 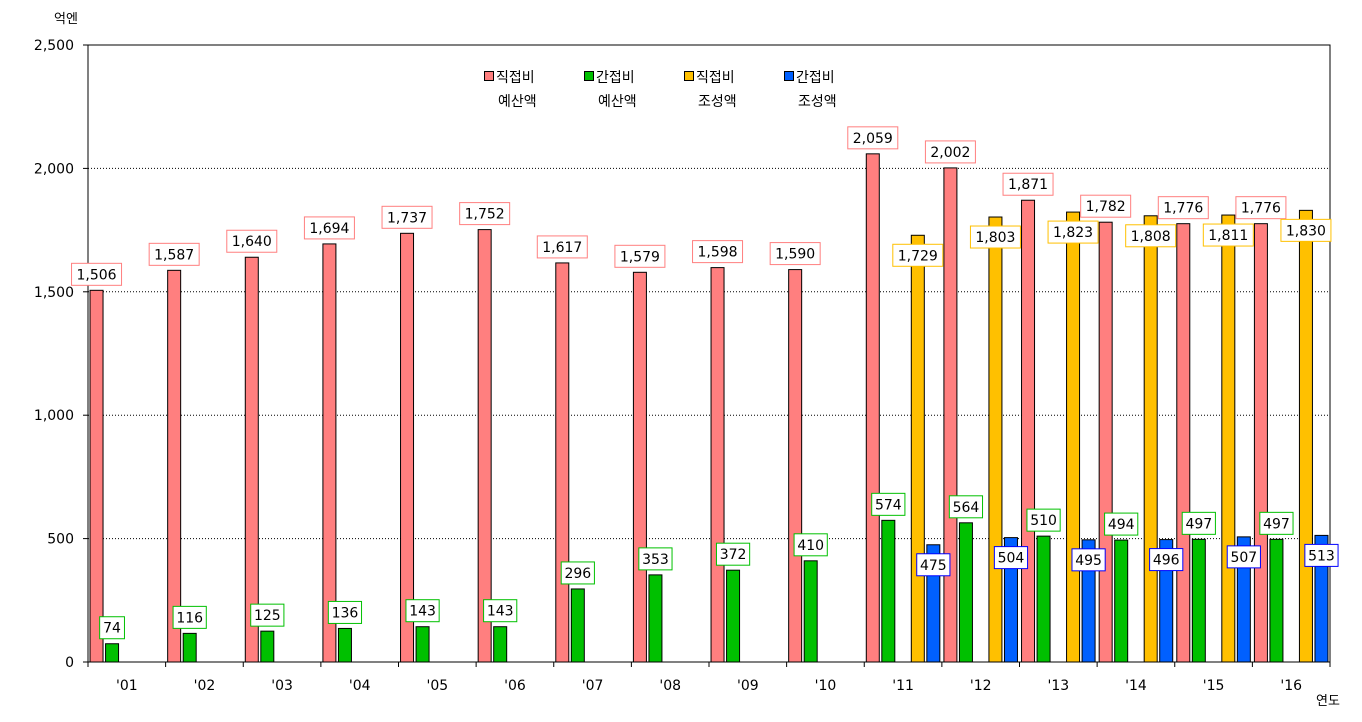 I want to click on data-label: 513, so click(x=1321, y=556).